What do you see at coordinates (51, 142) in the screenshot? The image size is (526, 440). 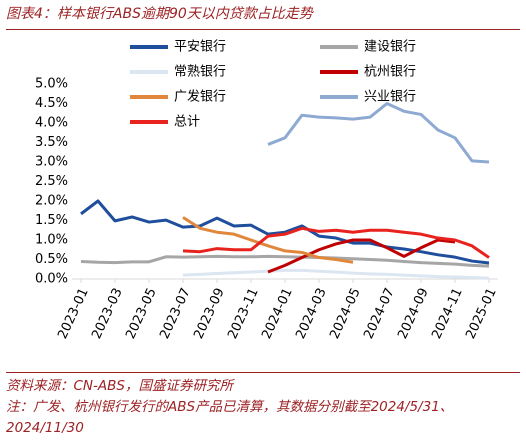 I see `y-tick-label: 3.5%` at bounding box center [51, 142].